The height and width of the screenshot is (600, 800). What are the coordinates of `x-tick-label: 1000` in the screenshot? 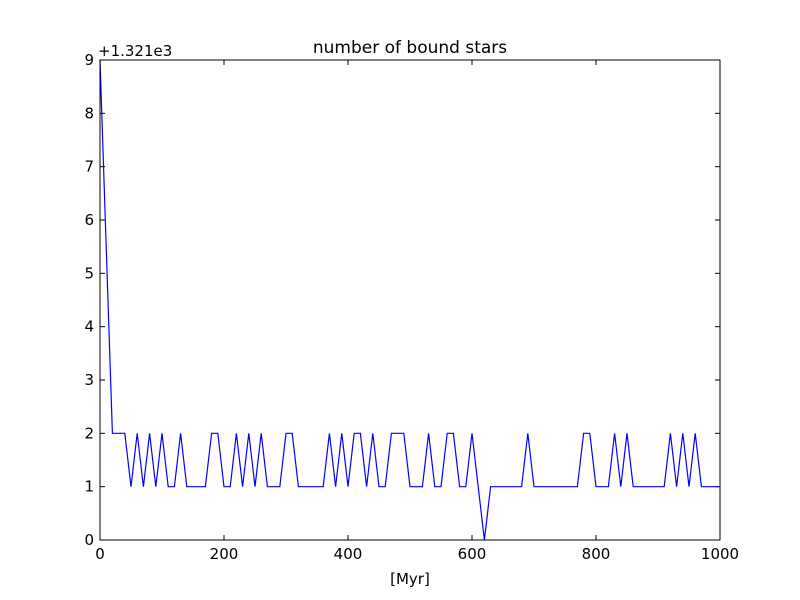 It's located at (720, 554).